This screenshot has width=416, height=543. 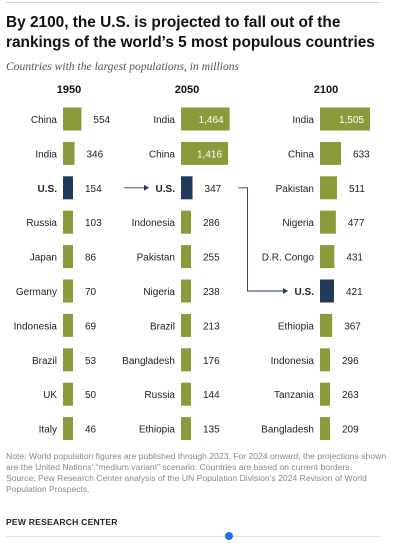 What do you see at coordinates (46, 154) in the screenshot?
I see `country-label-india-1950: India` at bounding box center [46, 154].